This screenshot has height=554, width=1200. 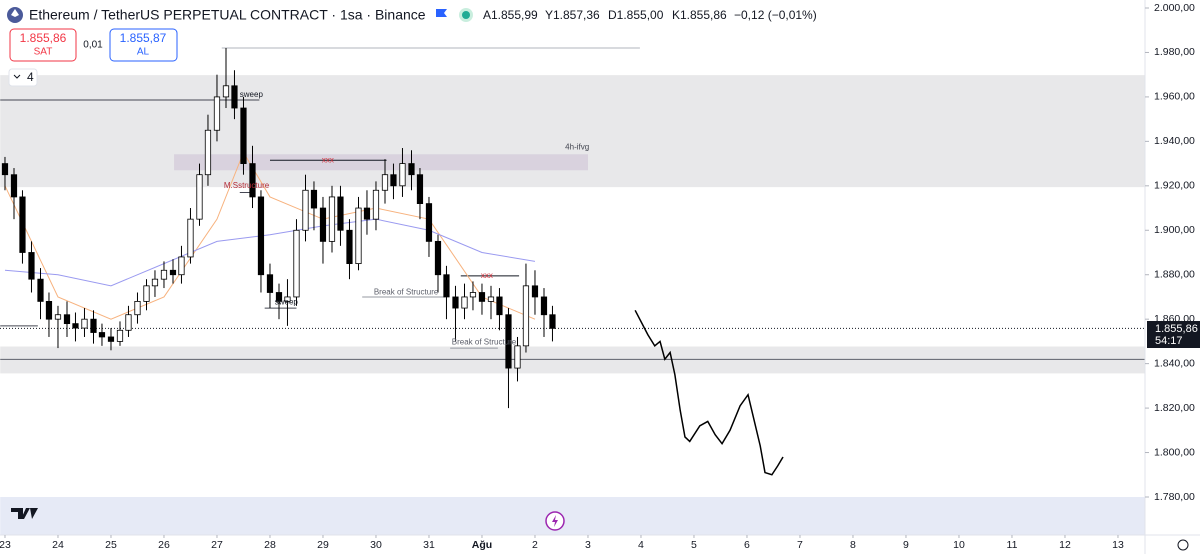 What do you see at coordinates (1183, 545) in the screenshot?
I see `settings-icon` at bounding box center [1183, 545].